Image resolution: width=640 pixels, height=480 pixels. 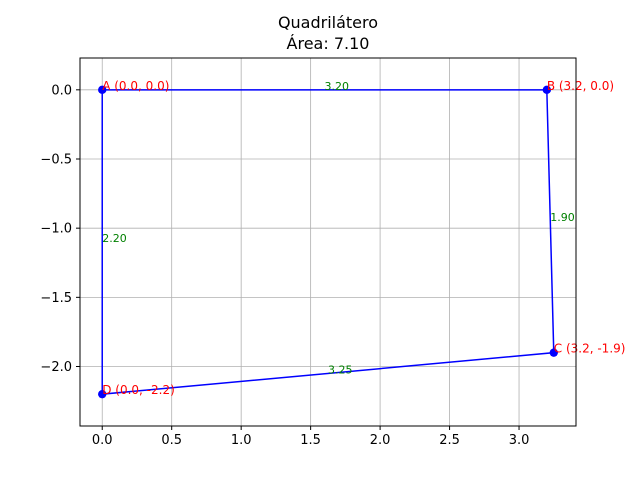 What do you see at coordinates (56, 298) in the screenshot?
I see `y-tick-label: −1.5` at bounding box center [56, 298].